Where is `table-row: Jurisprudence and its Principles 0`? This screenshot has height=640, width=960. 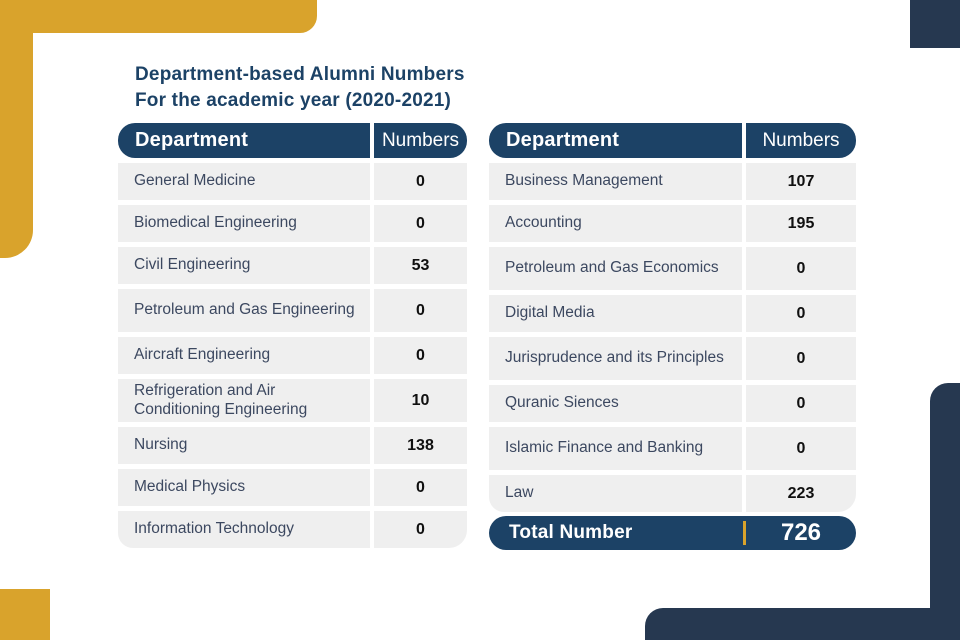
table-row: Jurisprudence and its Principles 0 is located at coordinates (672, 358).